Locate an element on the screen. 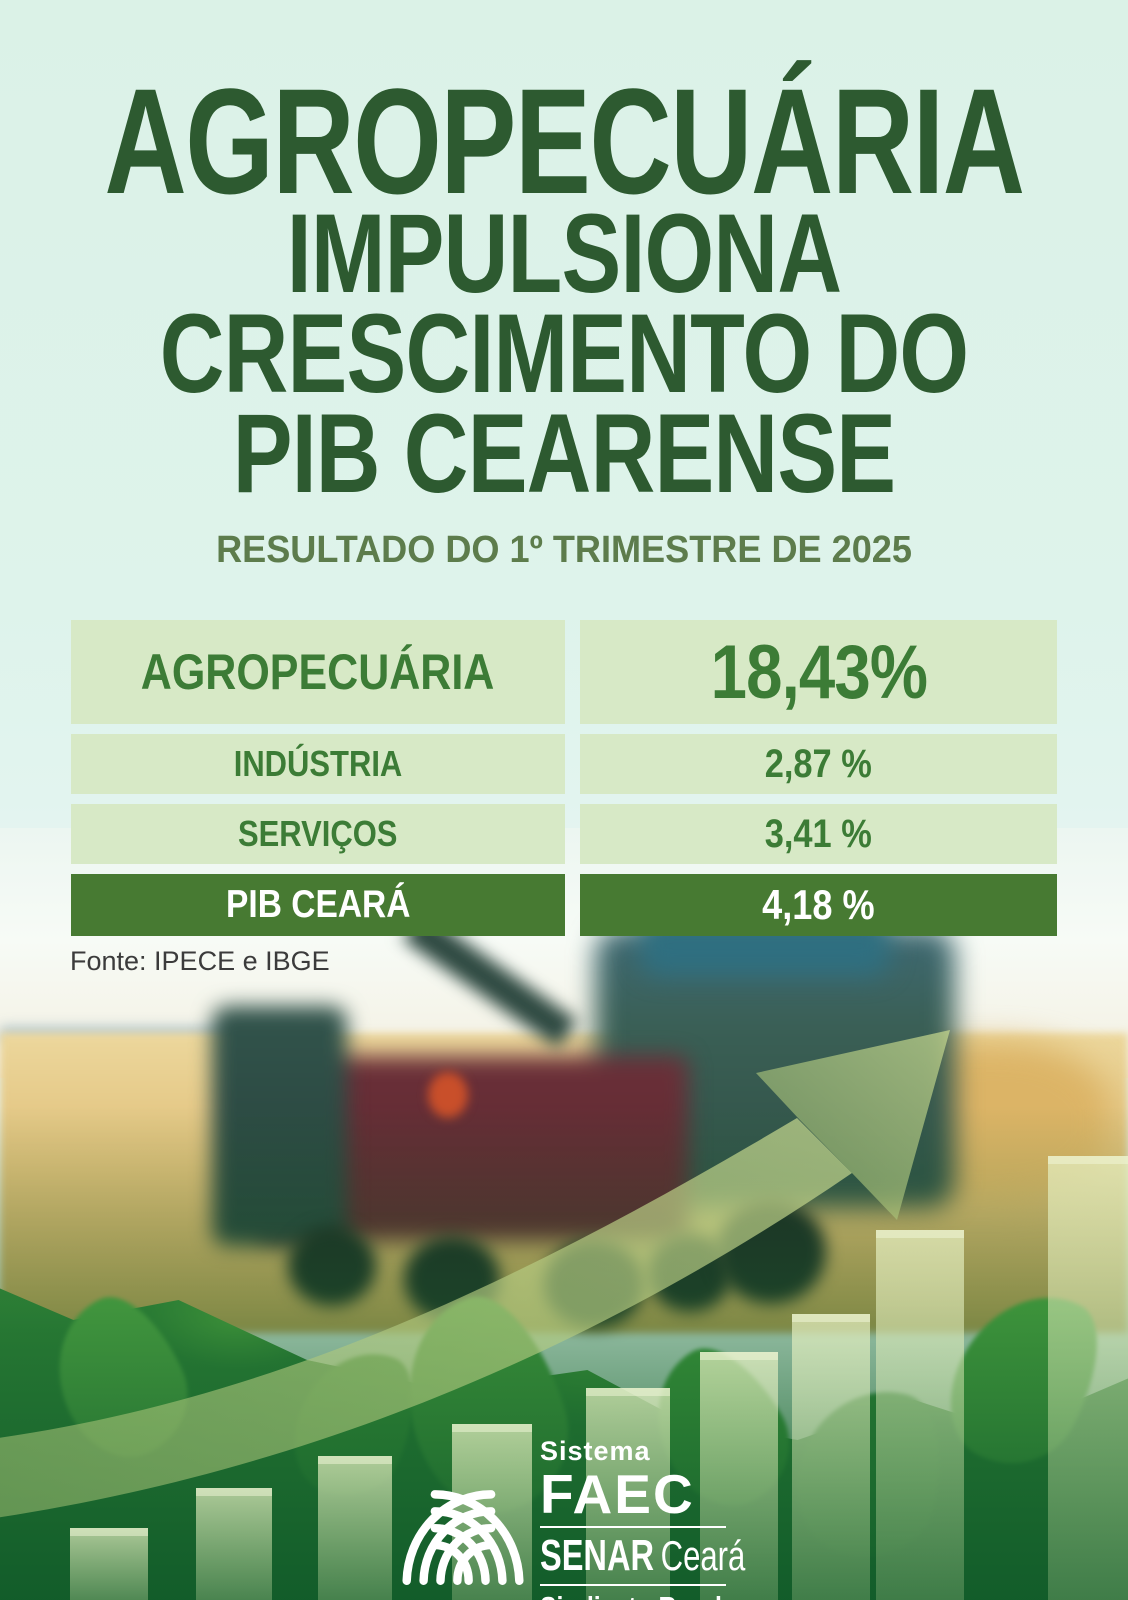 The width and height of the screenshot is (1128, 1600). row-label: INDÚSTRIA is located at coordinates (318, 763).